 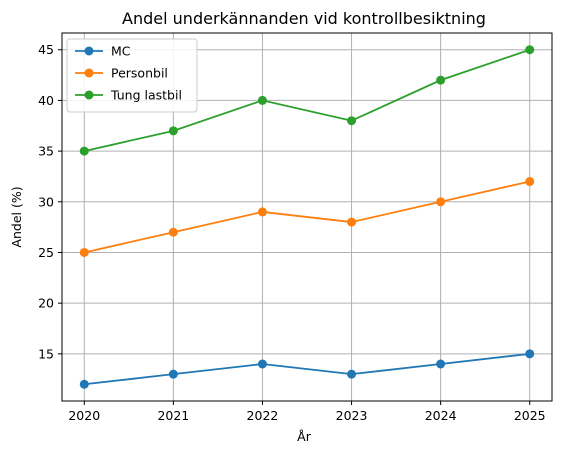 I want to click on legend: MC Personbil Tung lastbil, so click(x=132, y=75).